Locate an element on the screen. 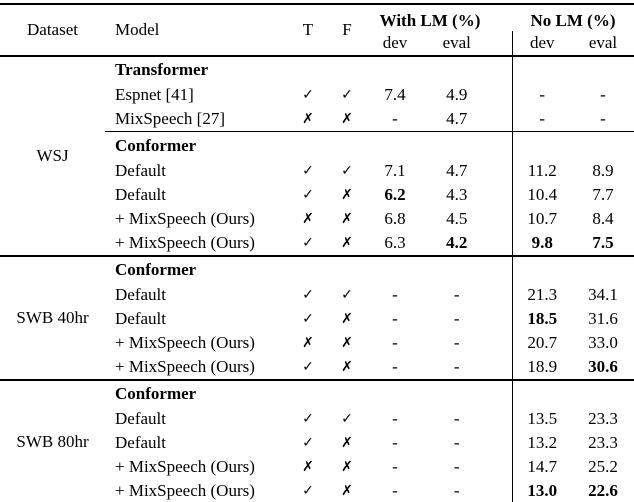 The image size is (634, 502). nolm-dev-value: 11.2 is located at coordinates (541, 171).